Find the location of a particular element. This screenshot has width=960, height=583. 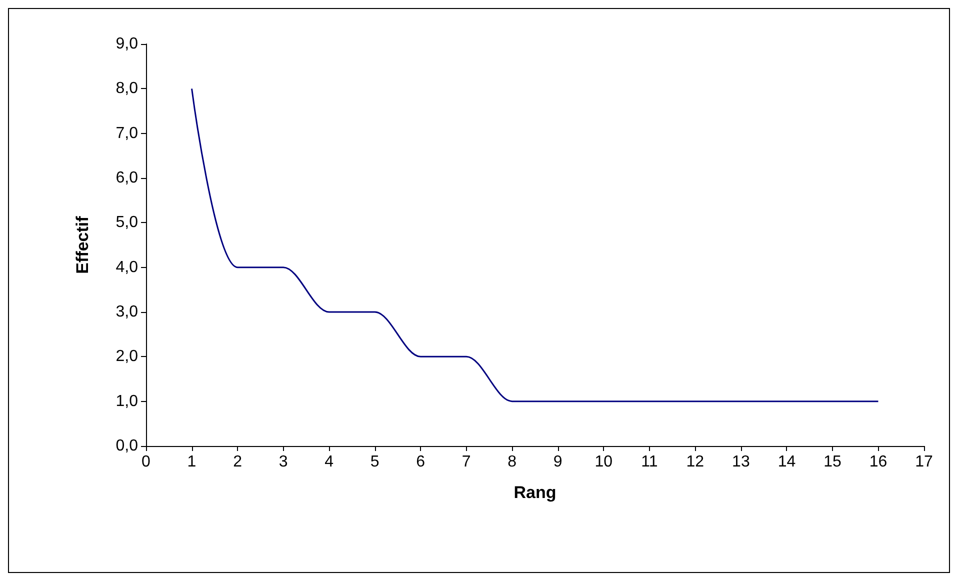

y-tick-label: 6,0 is located at coordinates (127, 178).